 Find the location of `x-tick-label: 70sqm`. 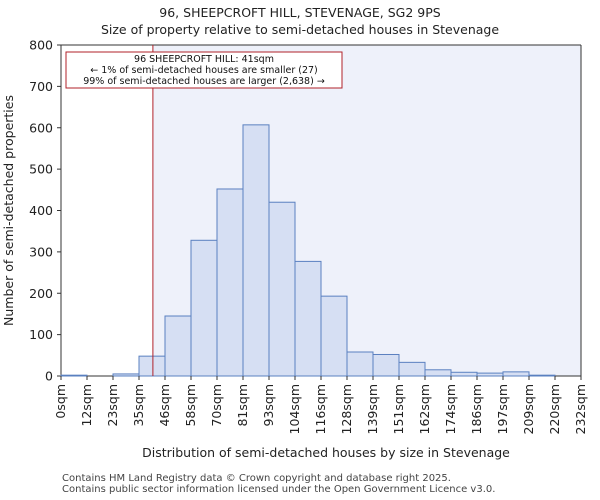

x-tick-label: 70sqm is located at coordinates (216, 405).